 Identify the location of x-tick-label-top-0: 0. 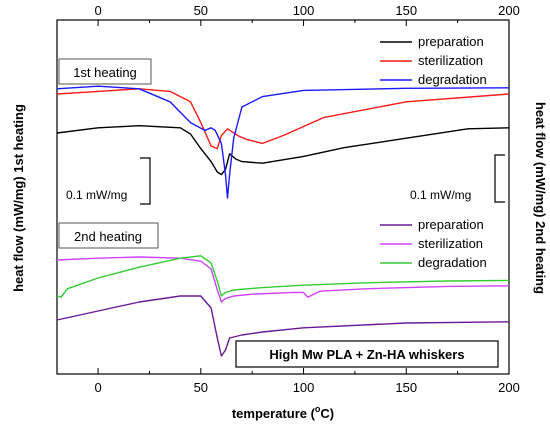
(97, 10).